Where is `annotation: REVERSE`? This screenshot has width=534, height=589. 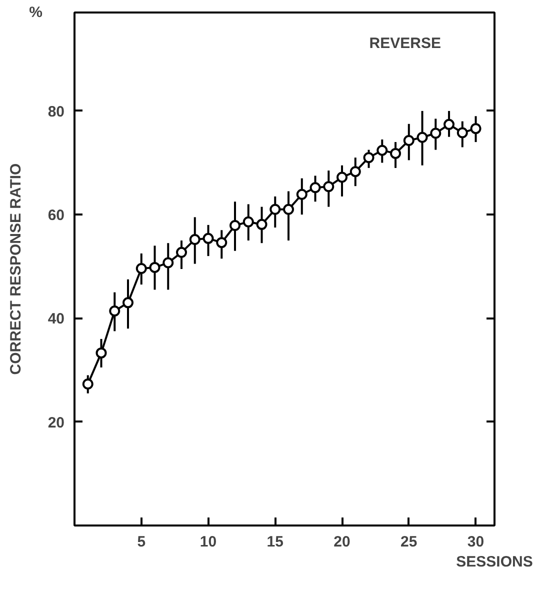 annotation: REVERSE is located at coordinates (405, 43).